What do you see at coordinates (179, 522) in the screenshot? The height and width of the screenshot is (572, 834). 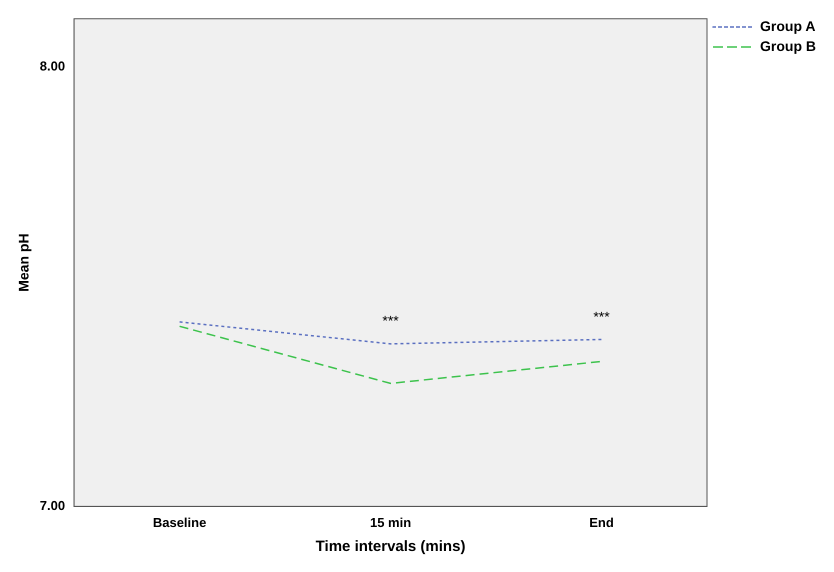 I see `x-tick-label: Baseline` at bounding box center [179, 522].